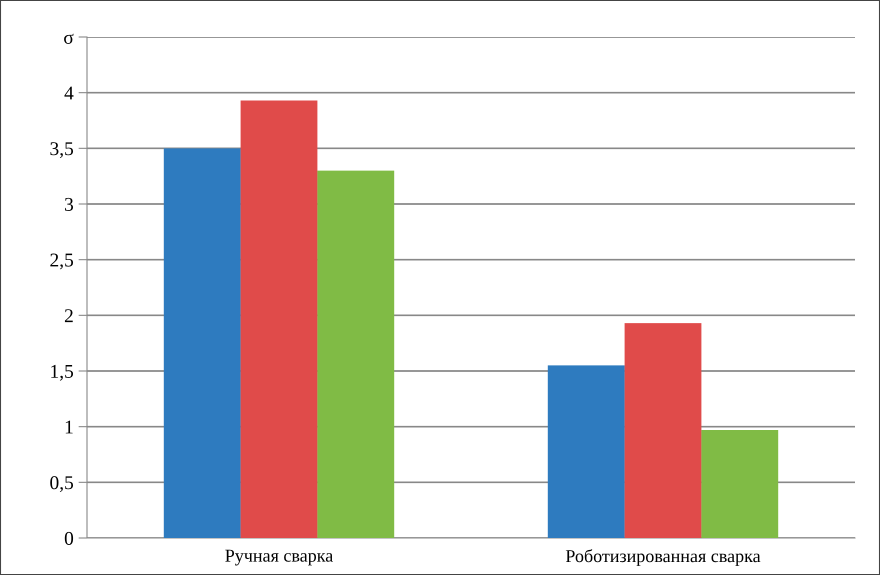 Image resolution: width=880 pixels, height=575 pixels. What do you see at coordinates (279, 558) in the screenshot?
I see `x-tick-label: Ручная сварка` at bounding box center [279, 558].